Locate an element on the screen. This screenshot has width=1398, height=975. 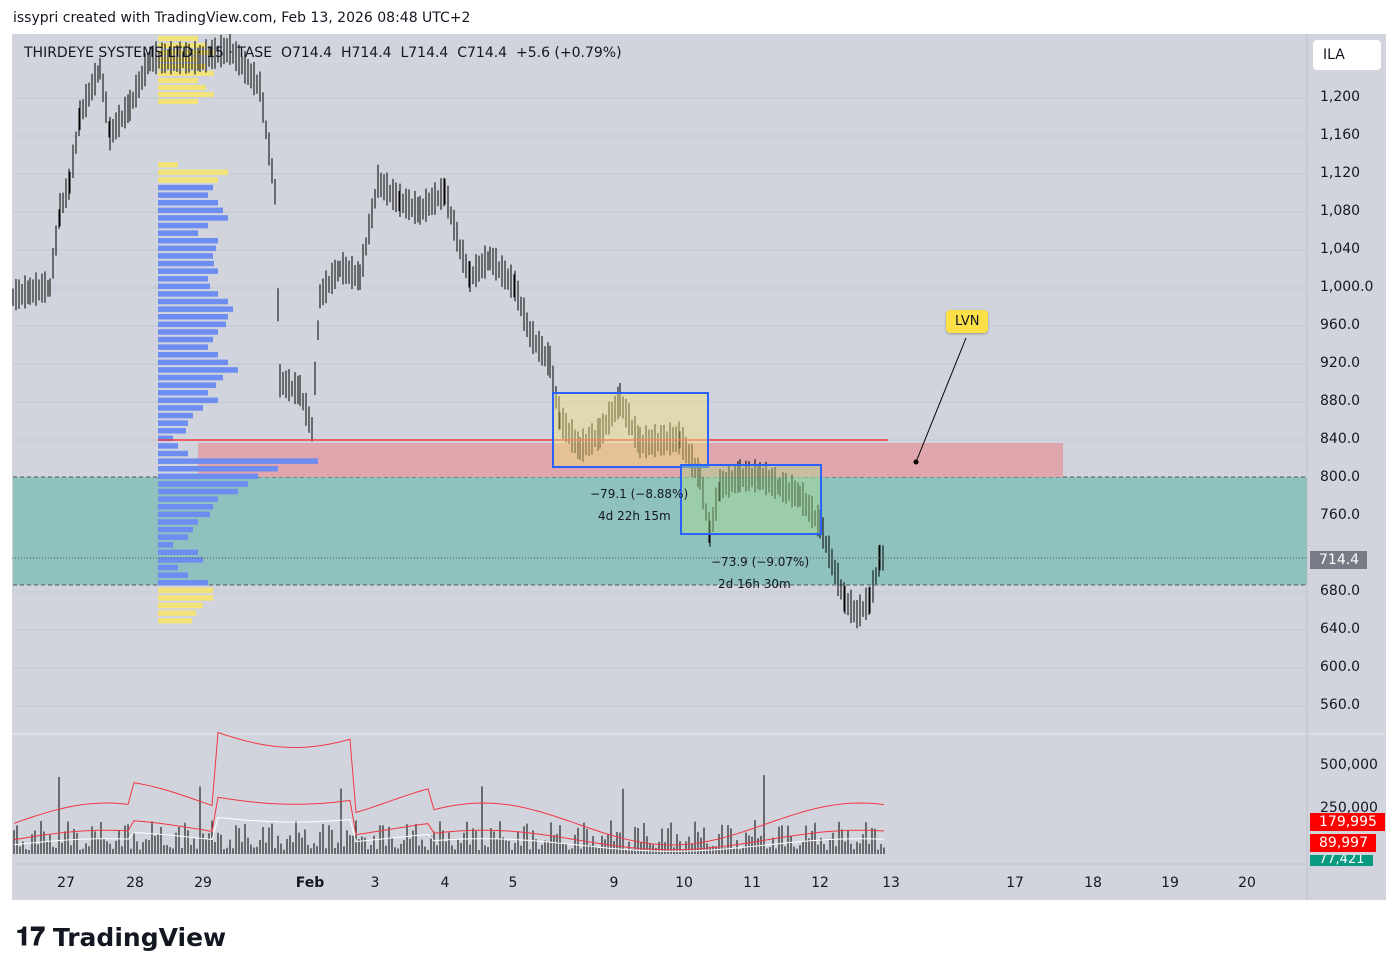
volume-ma-mid is located at coordinates (449, 823).